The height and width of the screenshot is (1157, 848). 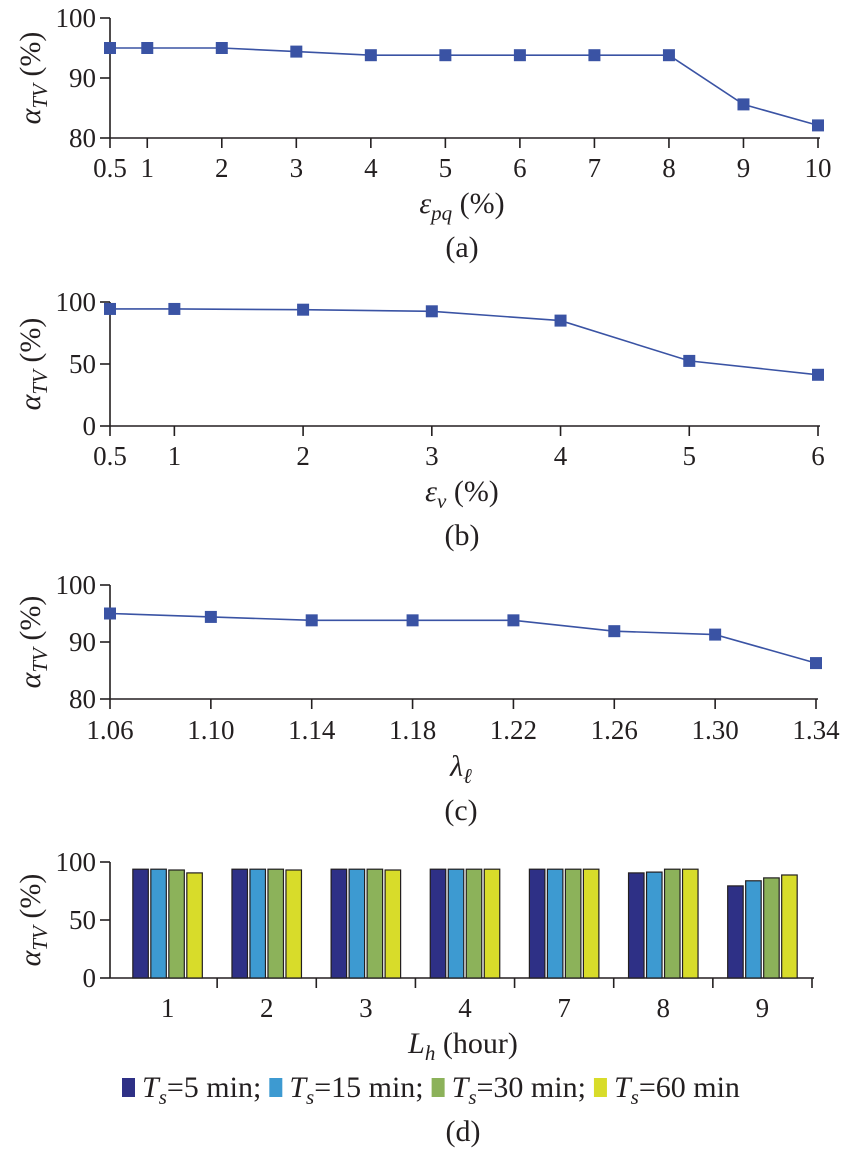 What do you see at coordinates (462, 535) in the screenshot?
I see `panel-caption: (b)` at bounding box center [462, 535].